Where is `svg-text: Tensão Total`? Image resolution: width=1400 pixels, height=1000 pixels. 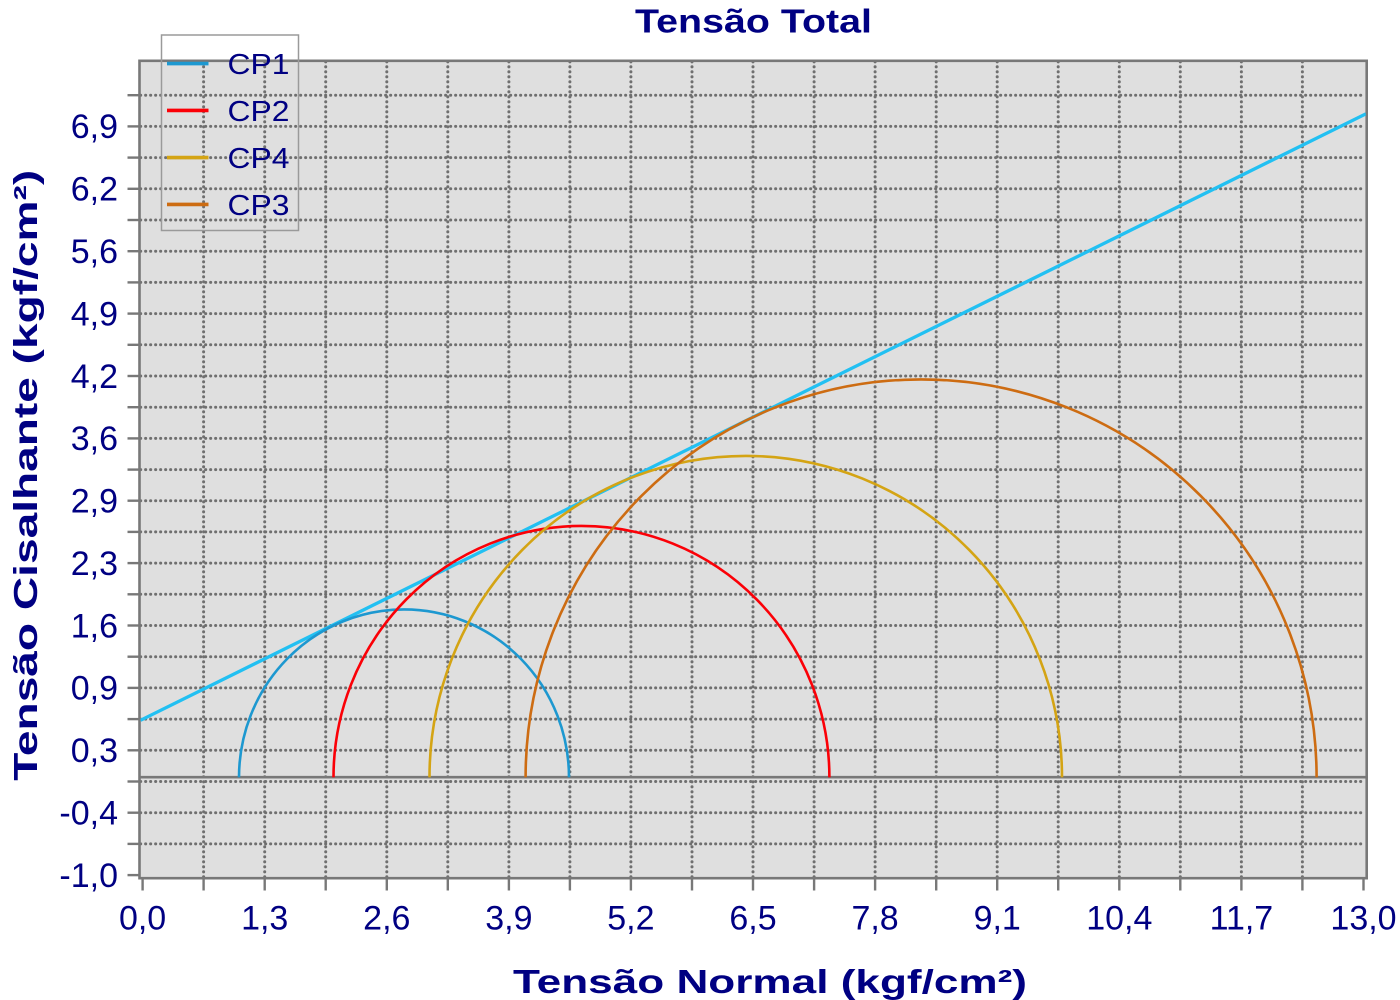 svg-text: Tensão Total is located at coordinates (753, 21).